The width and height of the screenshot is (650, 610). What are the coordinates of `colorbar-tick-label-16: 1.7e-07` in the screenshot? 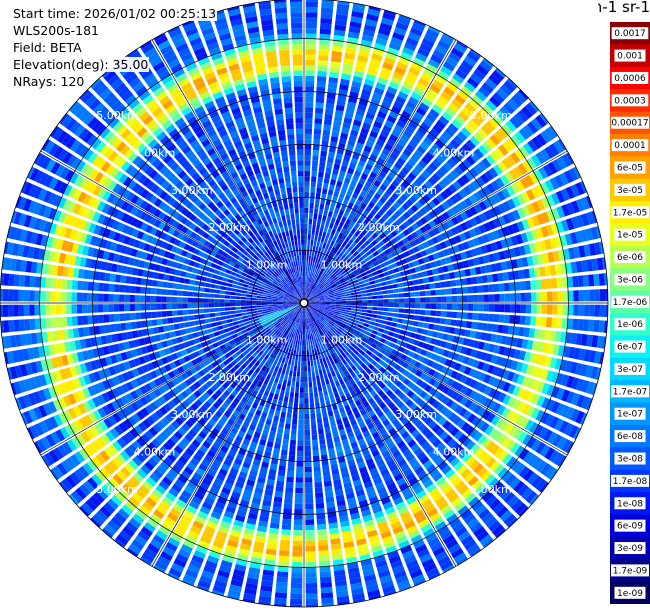 It's located at (630, 392).